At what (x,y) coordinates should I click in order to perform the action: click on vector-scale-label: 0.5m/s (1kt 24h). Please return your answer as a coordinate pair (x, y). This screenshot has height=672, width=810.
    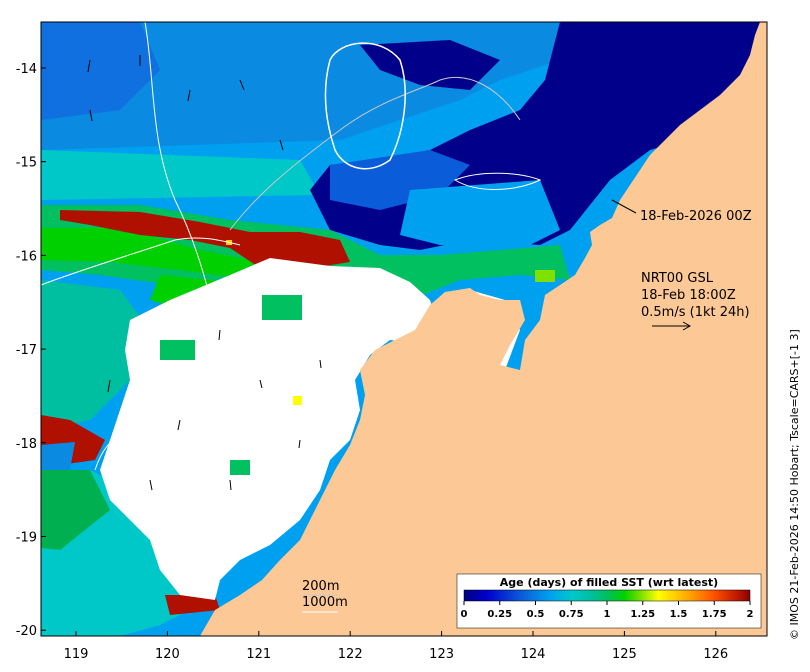
    Looking at the image, I should click on (695, 312).